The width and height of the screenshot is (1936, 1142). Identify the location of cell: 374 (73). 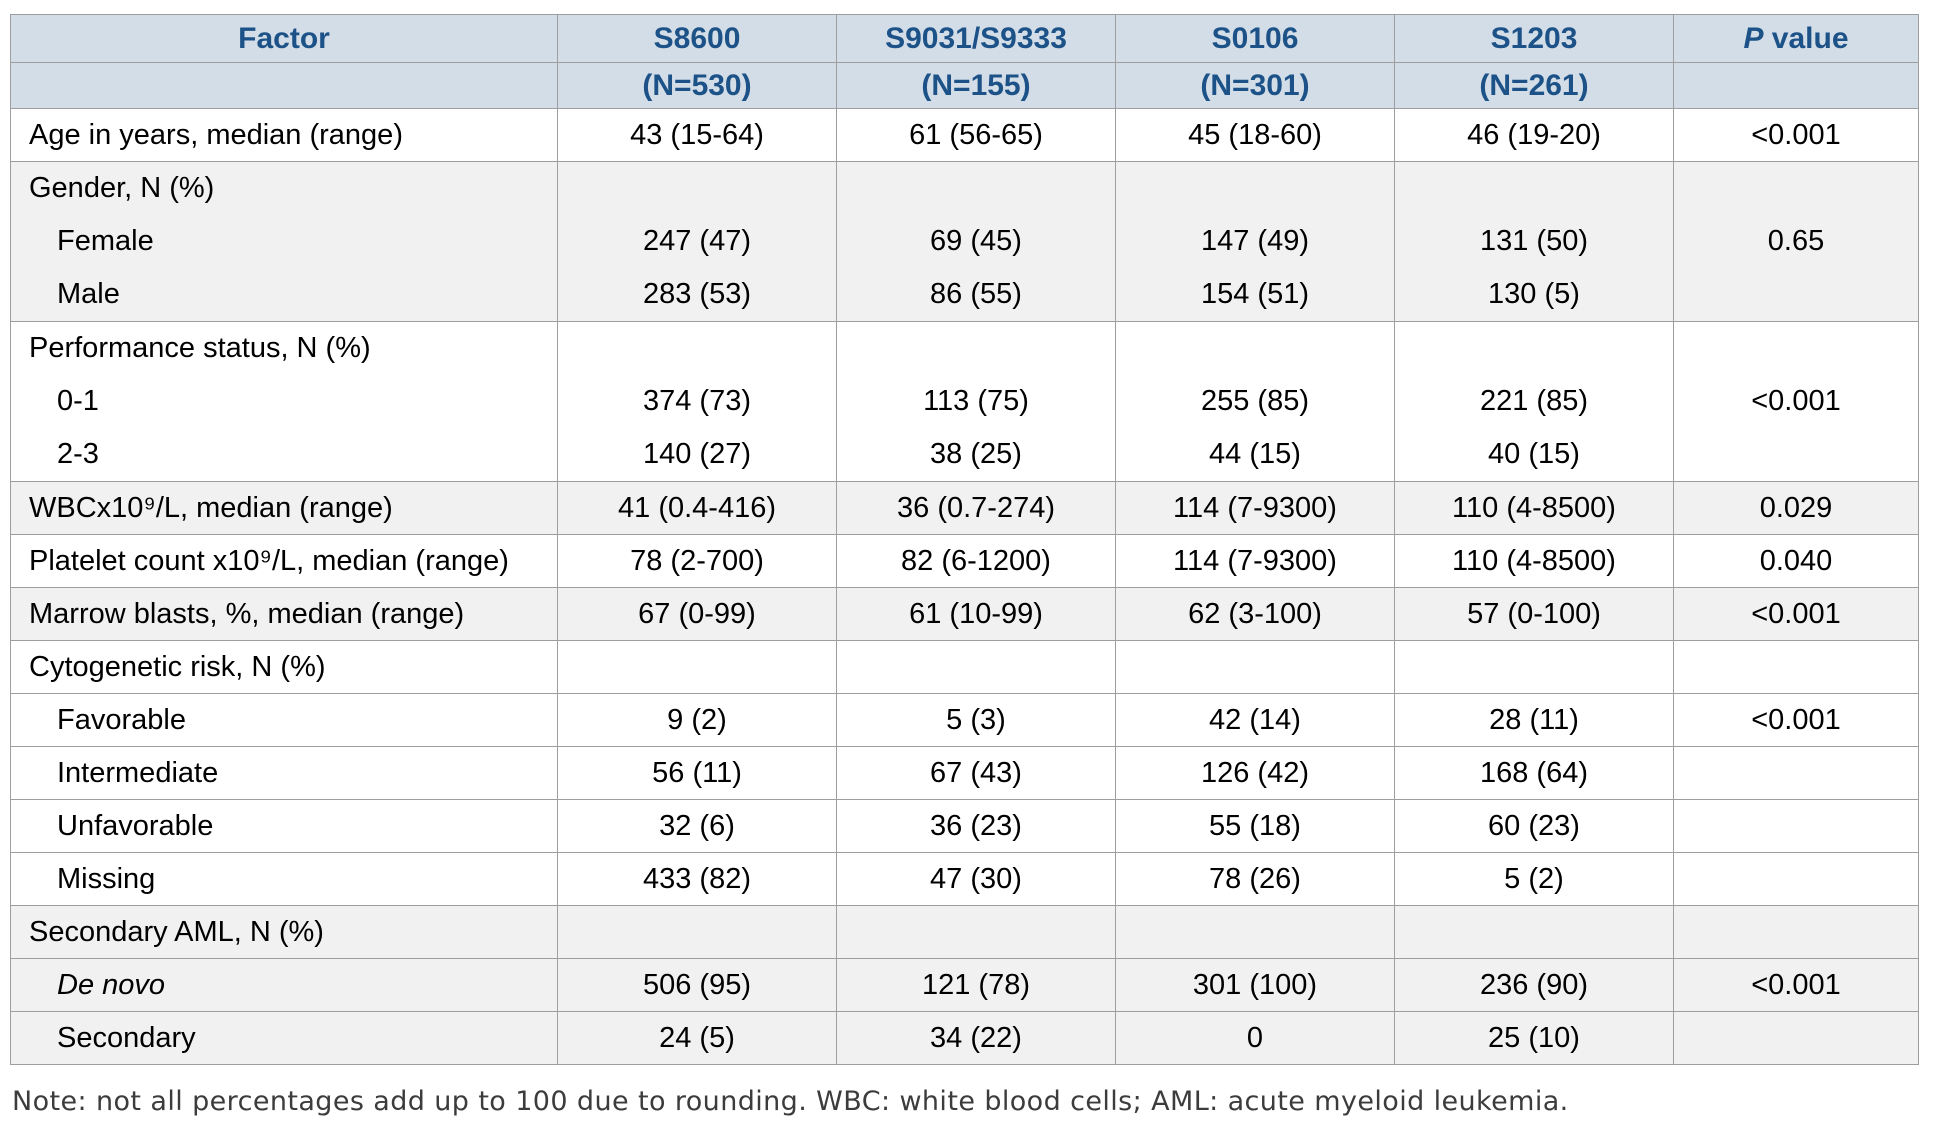
(696, 401).